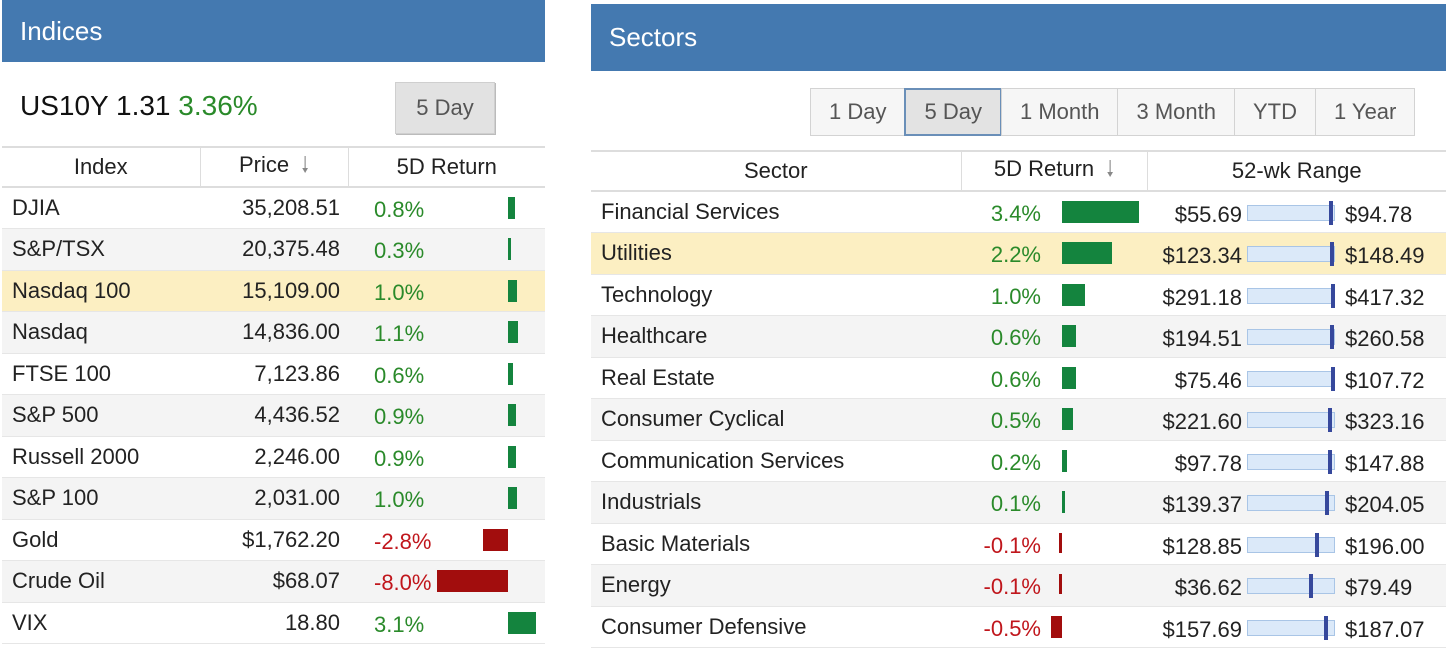 The image size is (1456, 657). Describe the element at coordinates (776, 378) in the screenshot. I see `sector-name: Real Estate` at that location.